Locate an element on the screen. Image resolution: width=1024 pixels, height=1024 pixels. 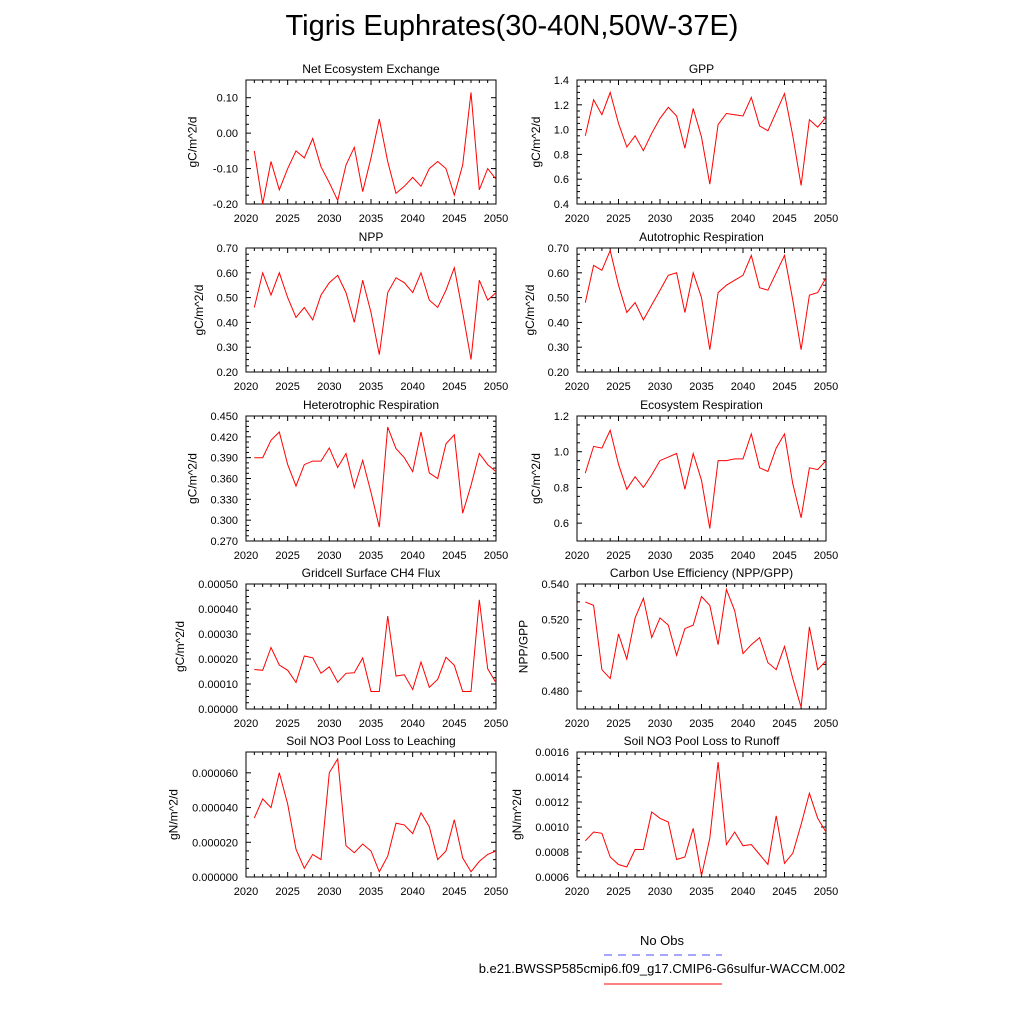
y-tick-label: 1.0 is located at coordinates (561, 131).